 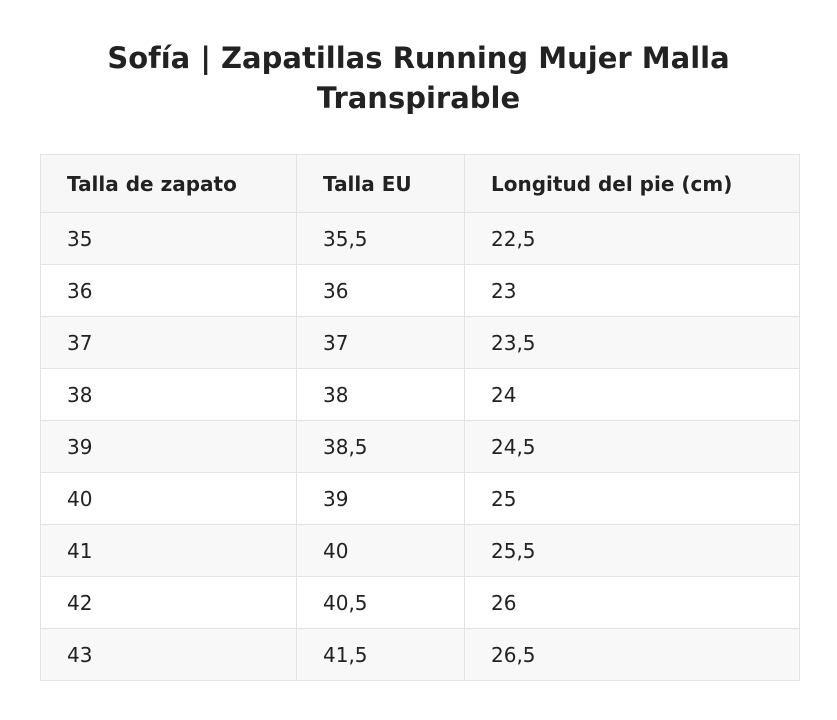 What do you see at coordinates (380, 342) in the screenshot?
I see `cell-eu-size: 37` at bounding box center [380, 342].